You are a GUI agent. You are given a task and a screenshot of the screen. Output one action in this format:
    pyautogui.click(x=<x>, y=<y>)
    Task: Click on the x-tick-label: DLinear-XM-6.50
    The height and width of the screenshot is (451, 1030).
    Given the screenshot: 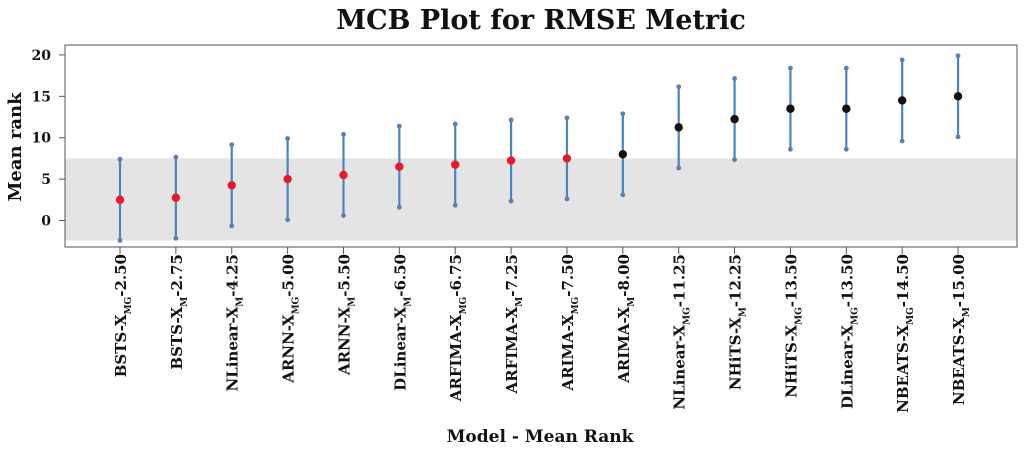 What is the action you would take?
    pyautogui.click(x=402, y=322)
    